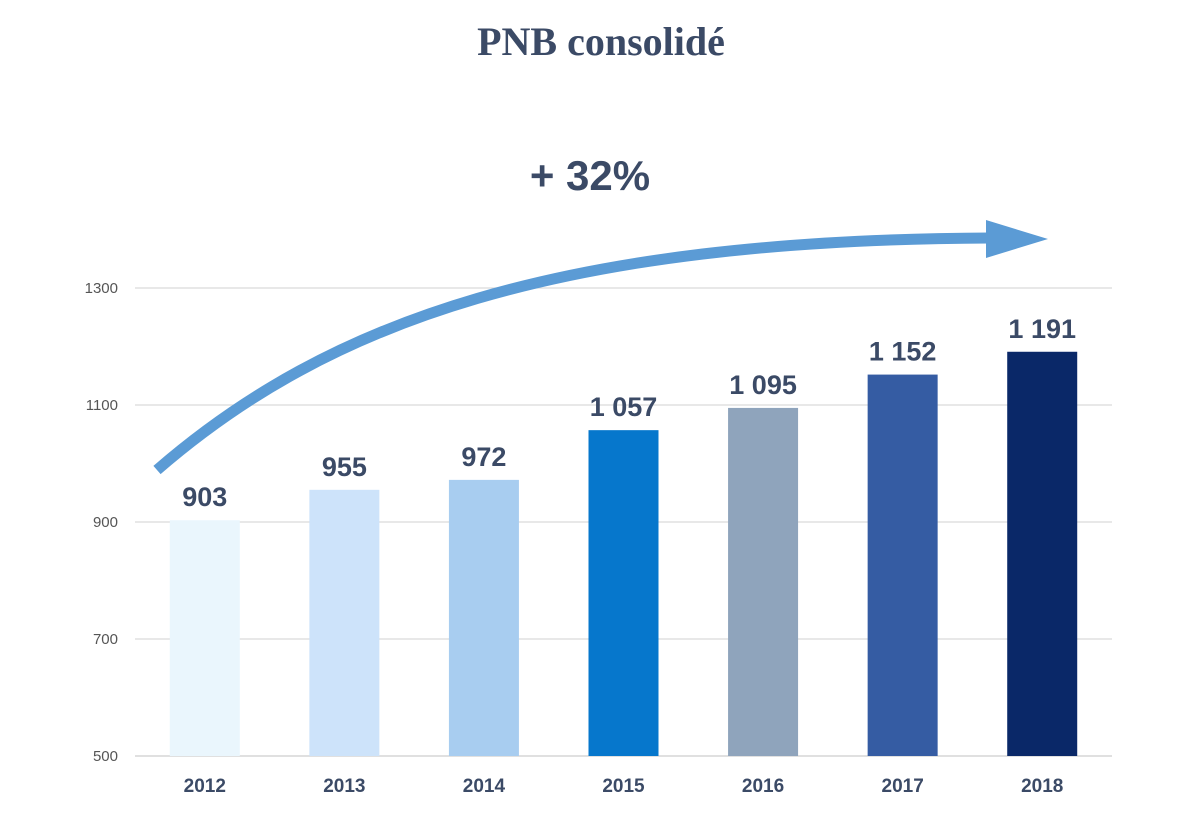 The image size is (1202, 813). I want to click on growth-annotation: + 32%, so click(590, 175).